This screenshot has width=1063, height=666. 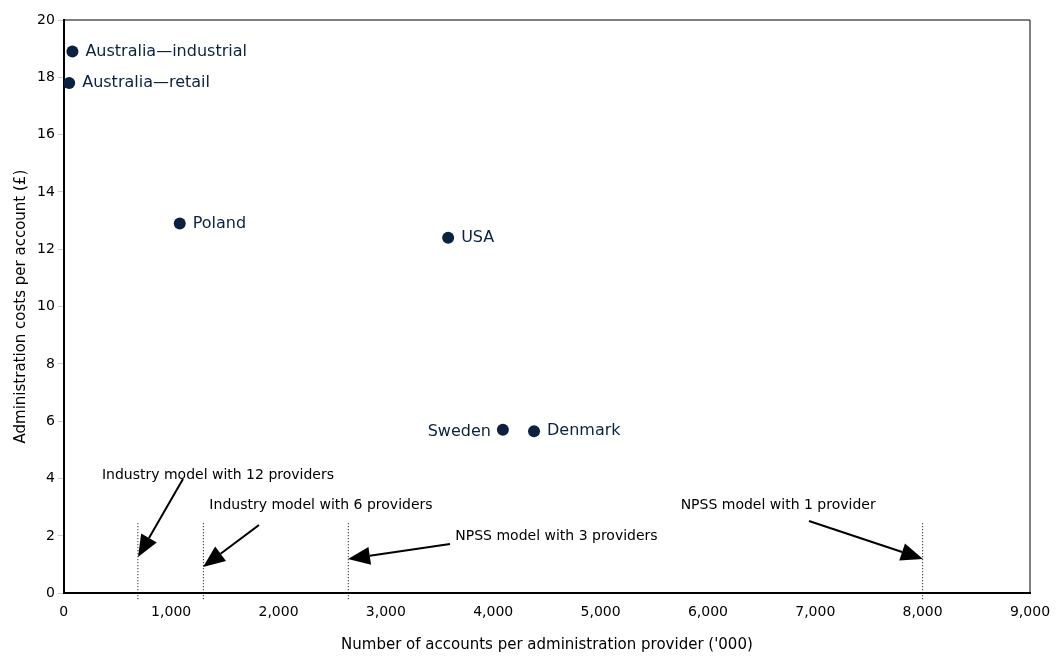 What do you see at coordinates (1030, 611) in the screenshot?
I see `x-tick-label: 9,000` at bounding box center [1030, 611].